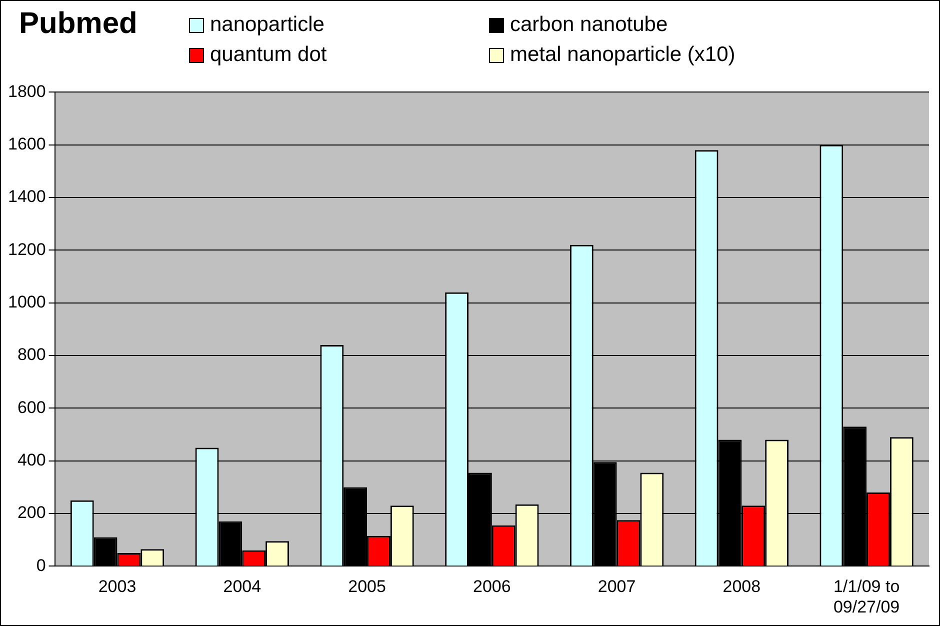  I want to click on x-tick-label: 2007, so click(617, 586).